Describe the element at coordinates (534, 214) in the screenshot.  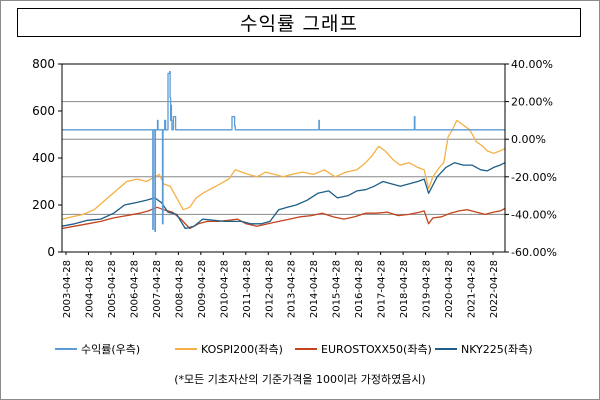
I see `right-tick-label-1: -40.00%` at that location.